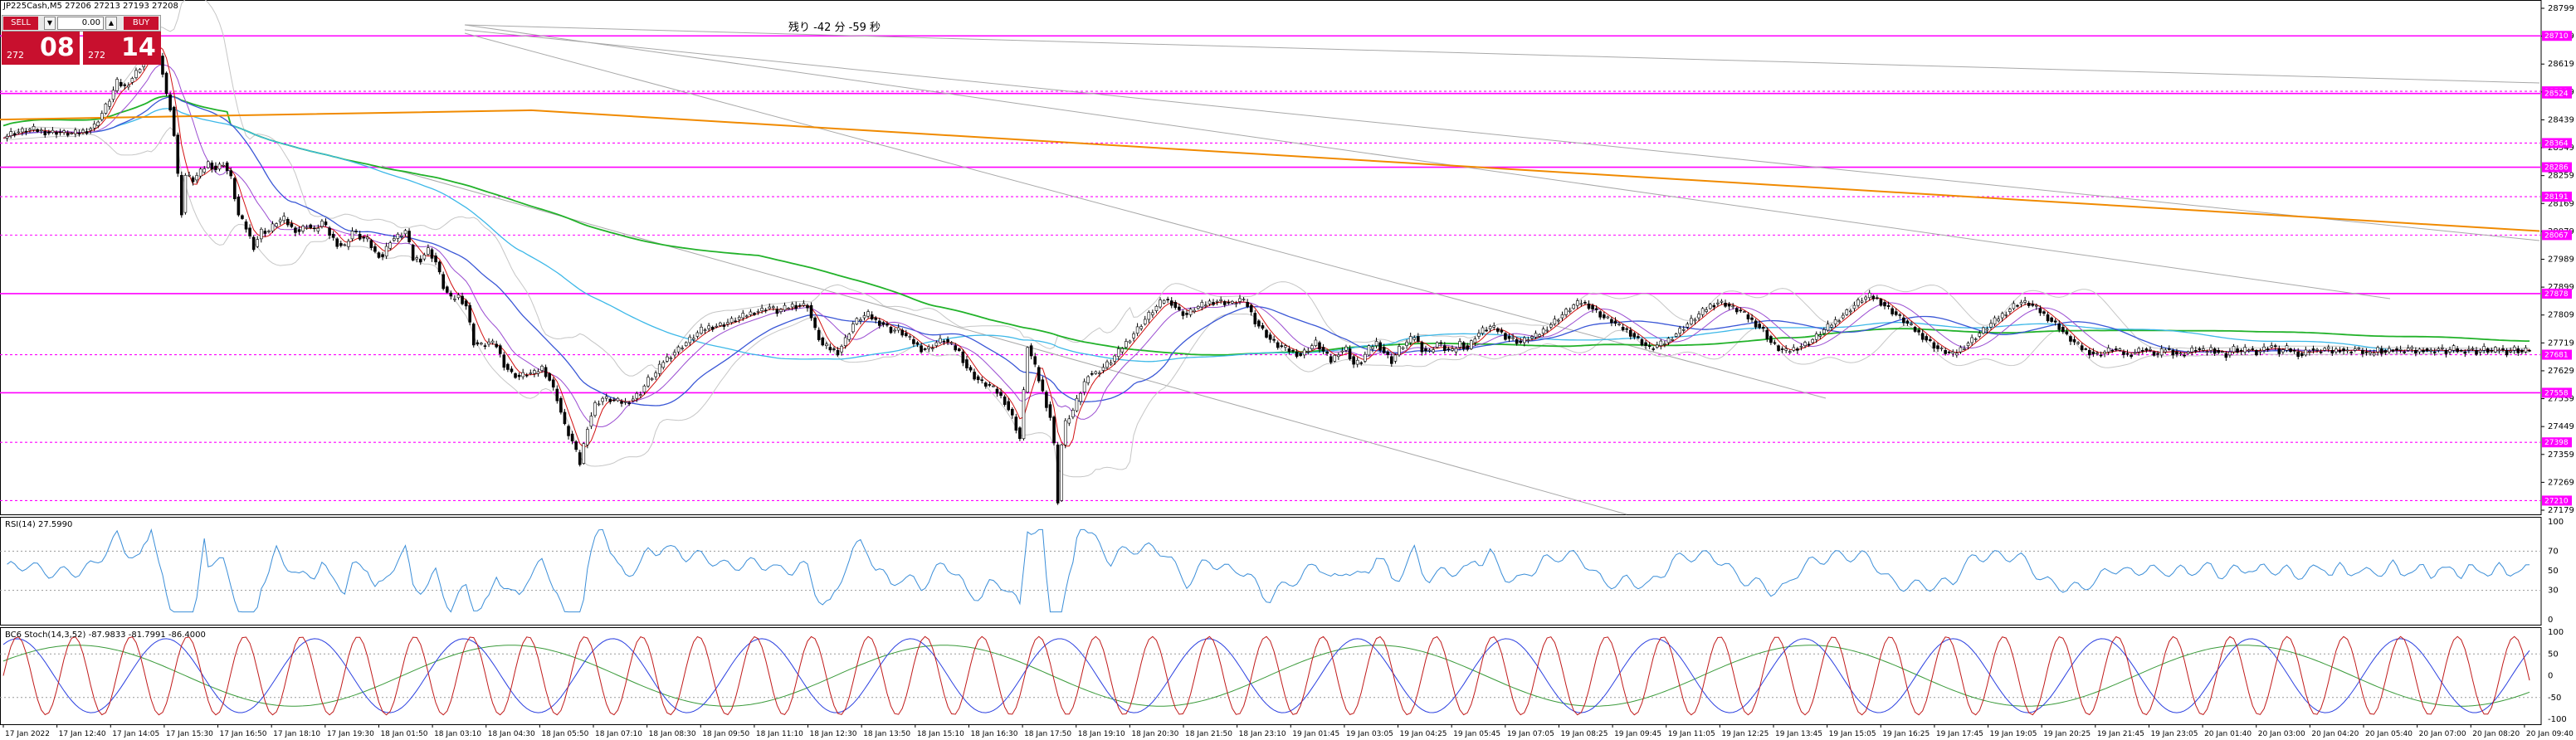 The image size is (2576, 740). What do you see at coordinates (122, 48) in the screenshot?
I see `buy-price-button: 272 14` at bounding box center [122, 48].